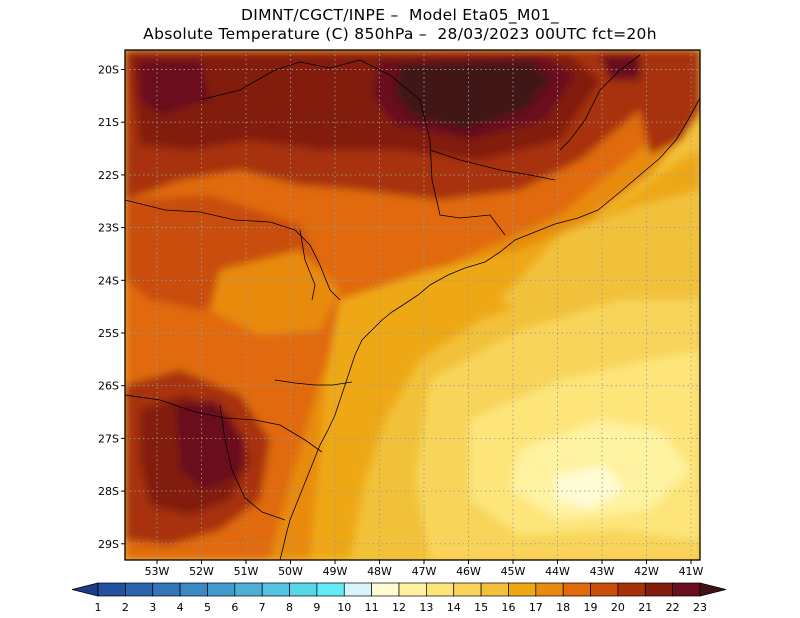 The height and width of the screenshot is (618, 800). What do you see at coordinates (536, 607) in the screenshot?
I see `colorbar-label: 17` at bounding box center [536, 607].